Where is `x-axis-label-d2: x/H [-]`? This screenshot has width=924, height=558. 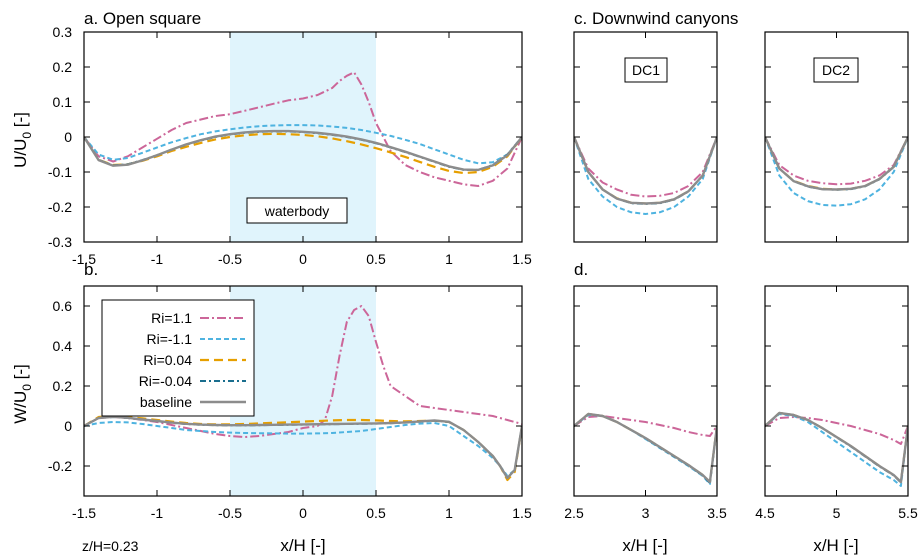 x-axis-label-d2: x/H [-] is located at coordinates (835, 545).